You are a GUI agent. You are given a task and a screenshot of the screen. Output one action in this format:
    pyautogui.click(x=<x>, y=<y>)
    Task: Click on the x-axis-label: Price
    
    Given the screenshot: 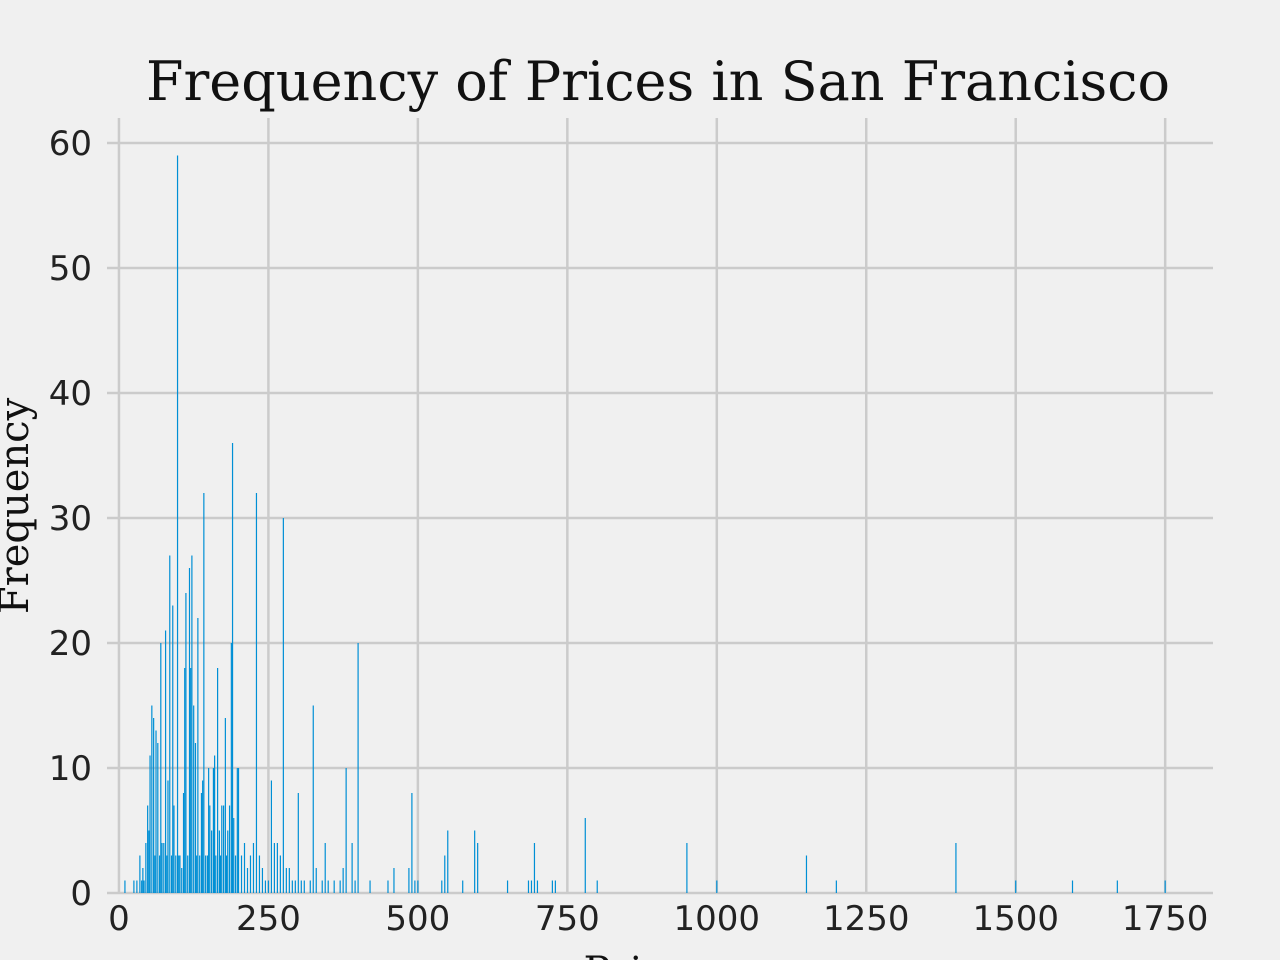 What is the action you would take?
    pyautogui.click(x=636, y=954)
    